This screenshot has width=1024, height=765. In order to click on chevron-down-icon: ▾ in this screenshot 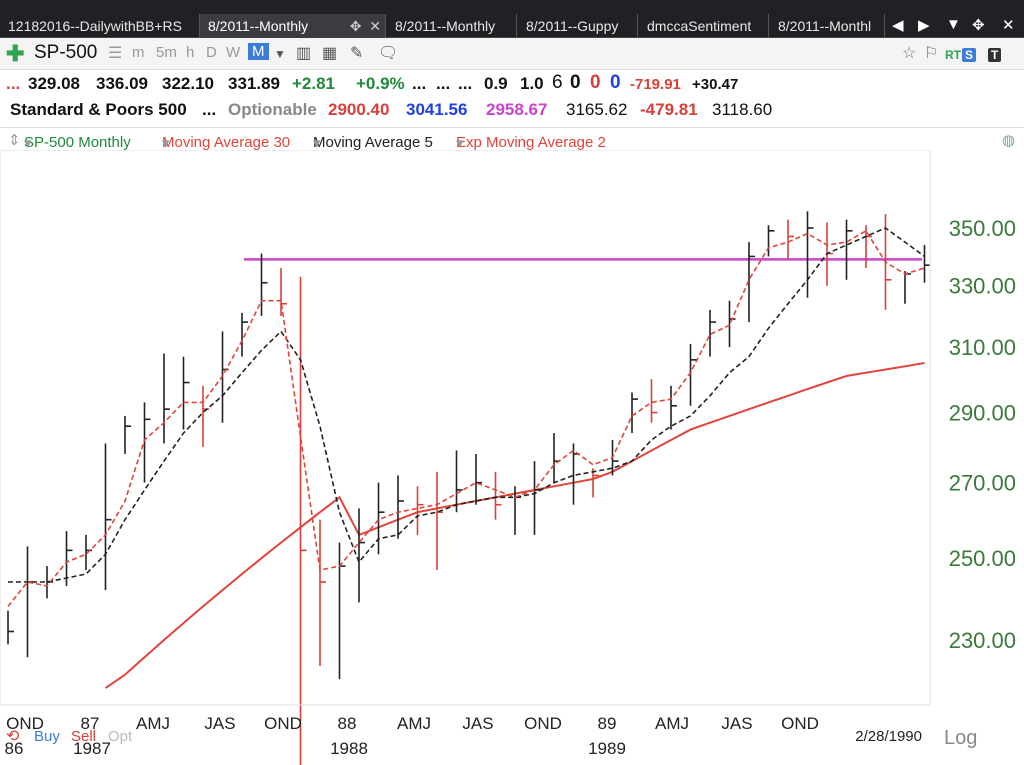, I will do `click(28, 143)`.